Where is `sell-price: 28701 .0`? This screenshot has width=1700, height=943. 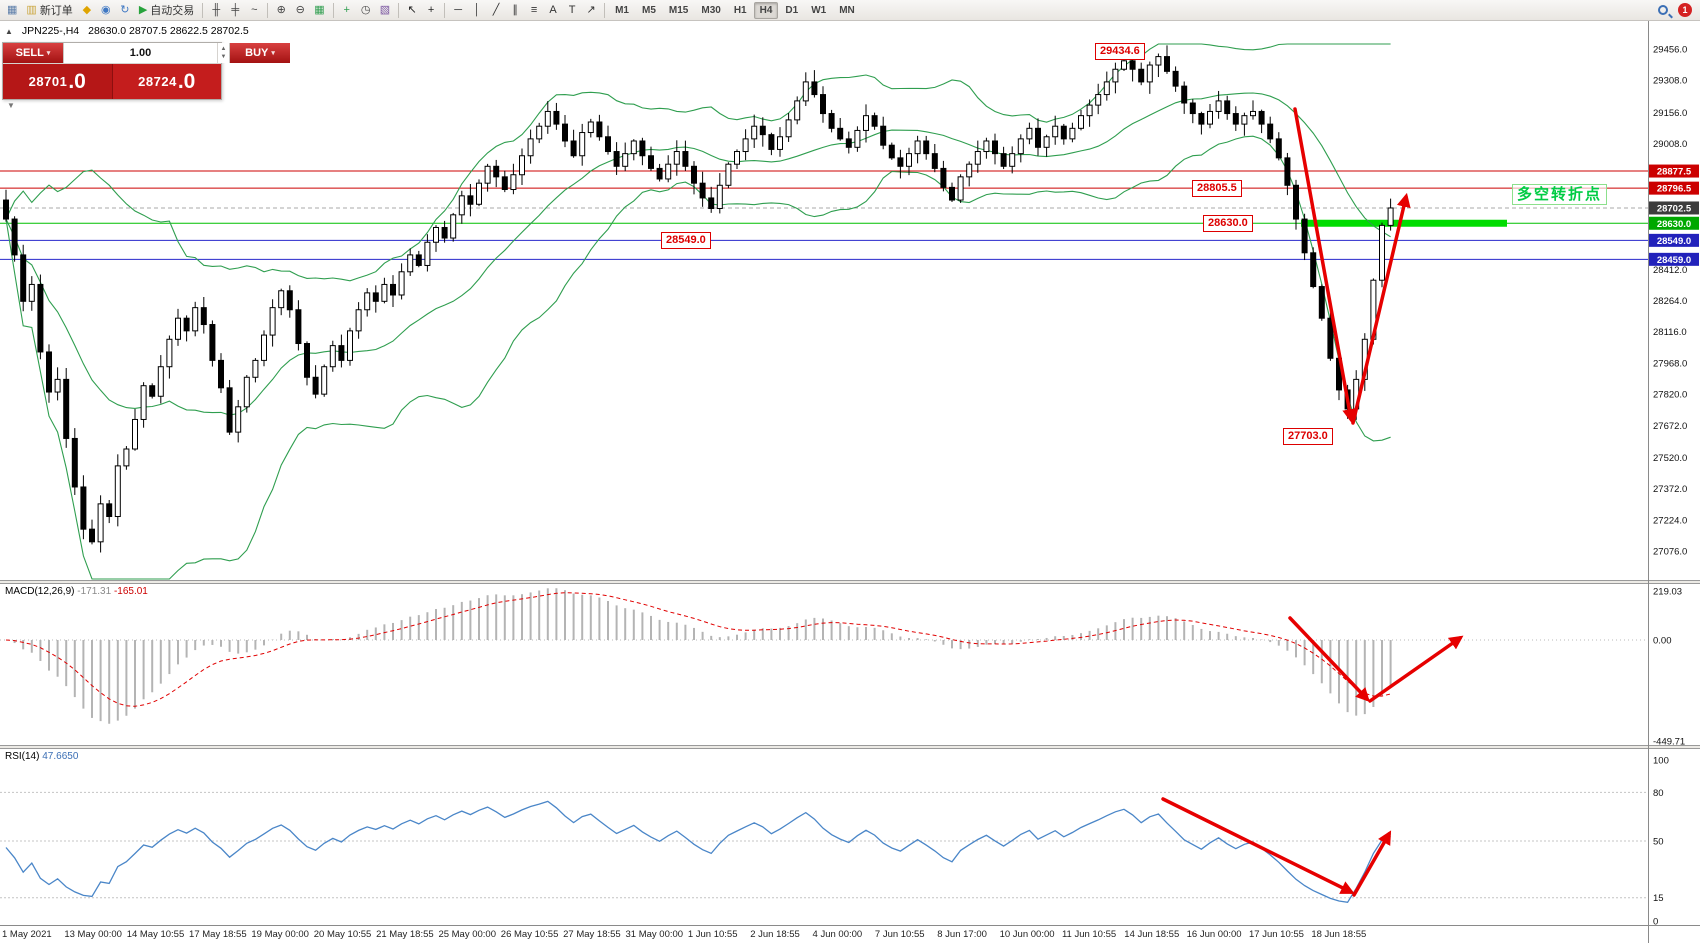
sell-price: 28701 .0 is located at coordinates (57, 81).